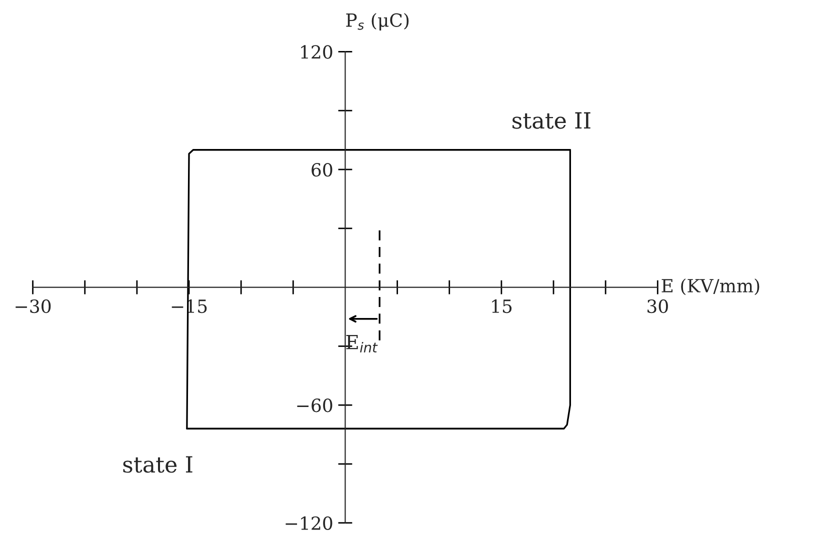 Image resolution: width=820 pixels, height=533 pixels. Describe the element at coordinates (377, 21) in the screenshot. I see `y-axis-title: P$_{s}$ (μC)` at that location.